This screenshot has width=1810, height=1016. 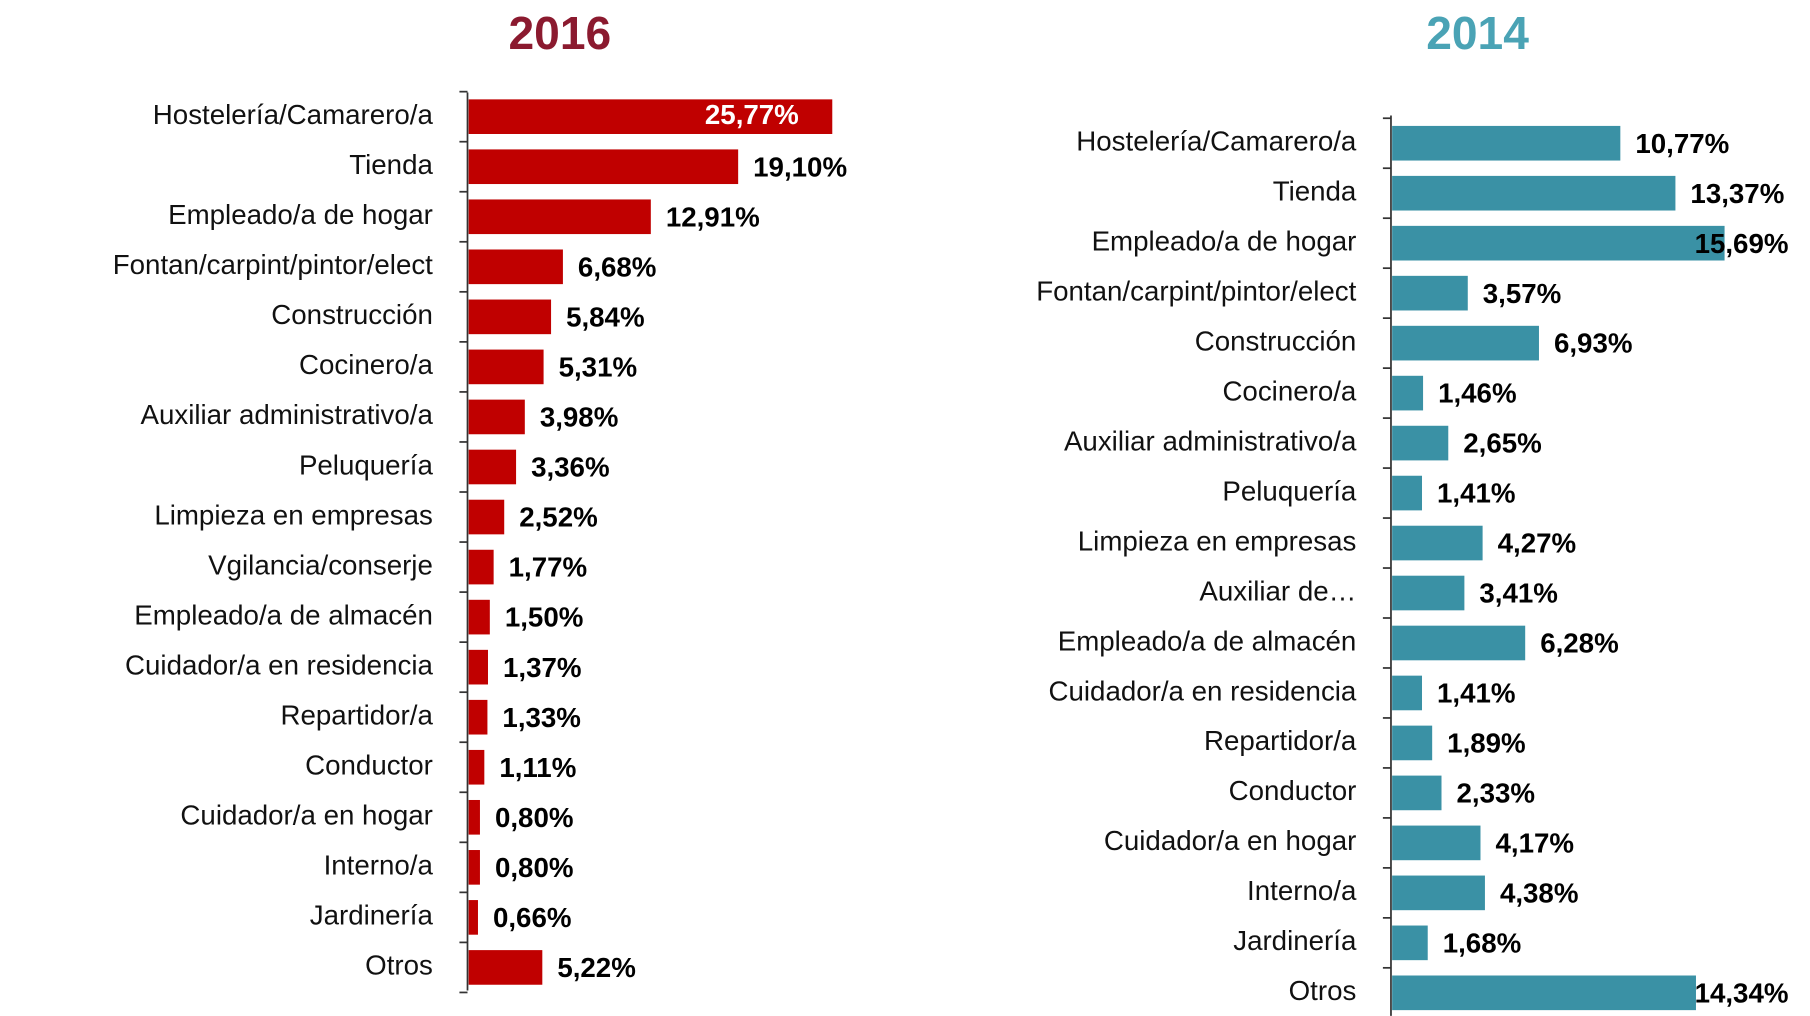 What do you see at coordinates (598, 367) in the screenshot?
I see `value-label: 5,31%` at bounding box center [598, 367].